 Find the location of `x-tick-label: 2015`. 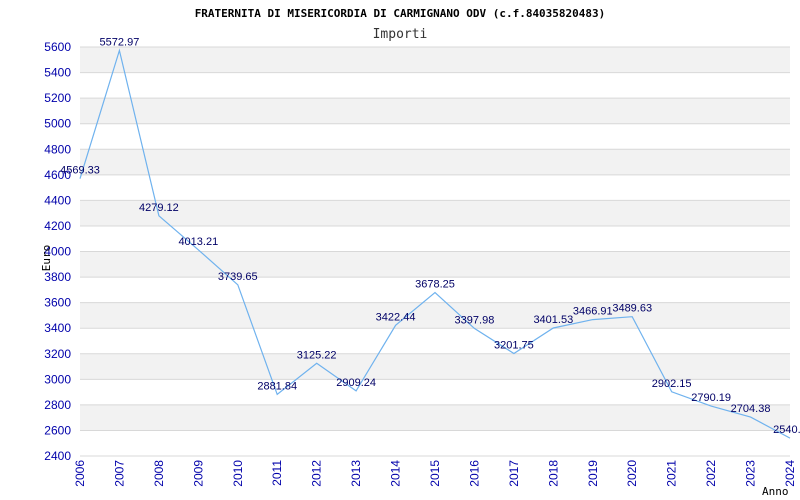

x-tick-label: 2015 is located at coordinates (435, 473).